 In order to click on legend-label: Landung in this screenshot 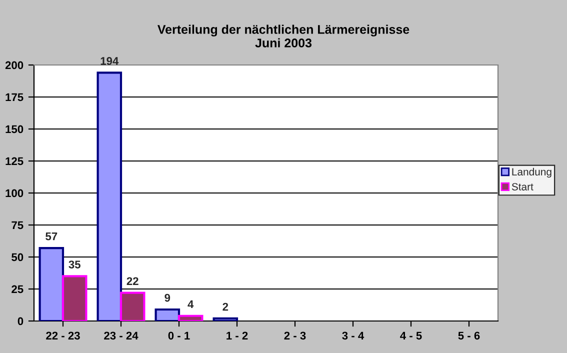, I will do `click(532, 173)`.